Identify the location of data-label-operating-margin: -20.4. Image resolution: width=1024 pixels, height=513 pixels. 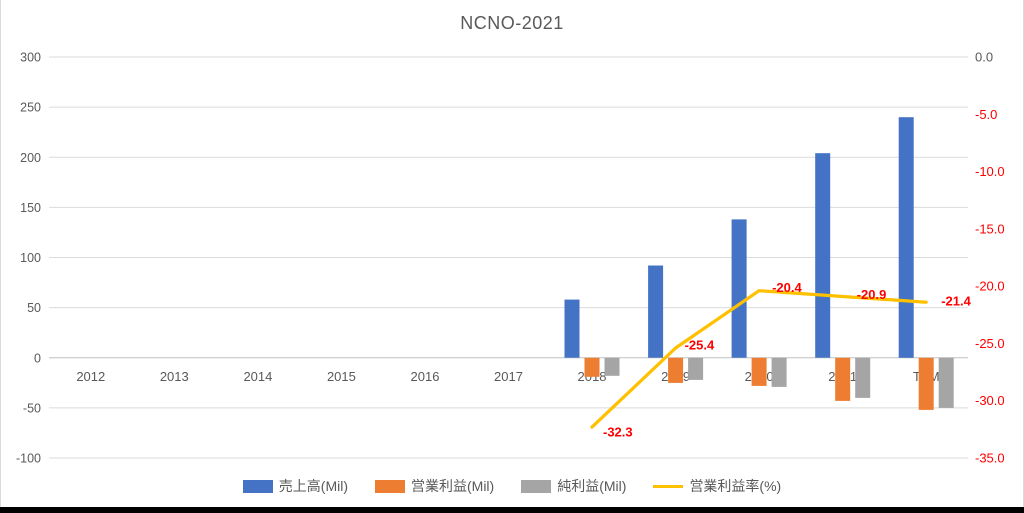
(787, 287).